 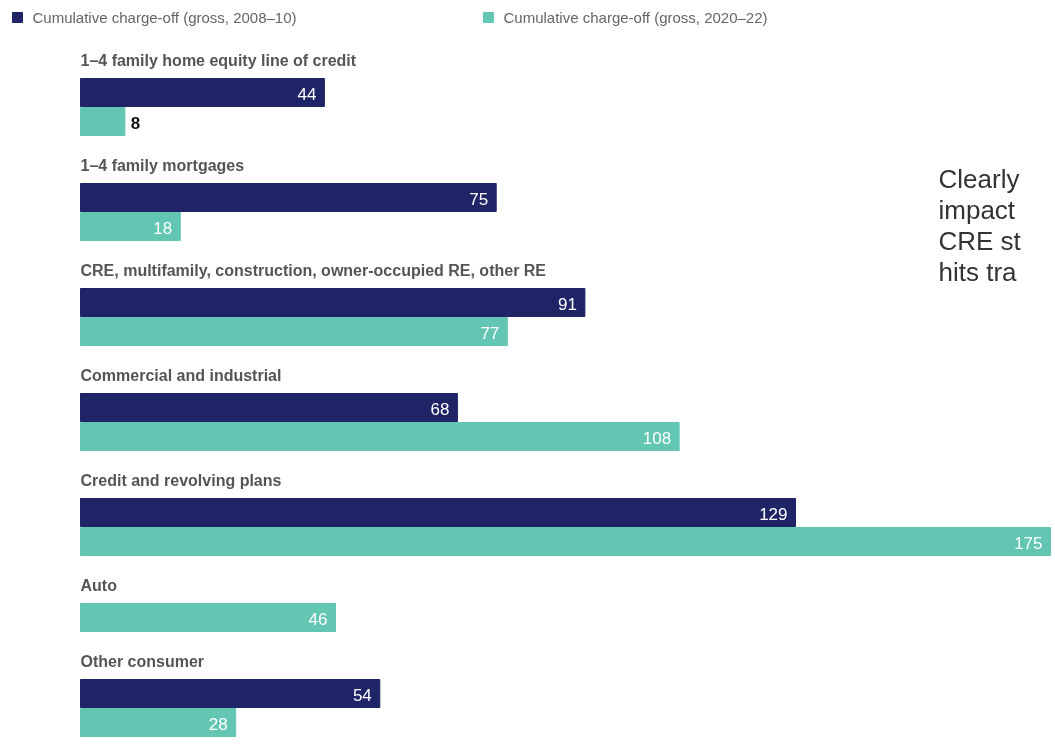 What do you see at coordinates (657, 438) in the screenshot?
I see `data-label: 108` at bounding box center [657, 438].